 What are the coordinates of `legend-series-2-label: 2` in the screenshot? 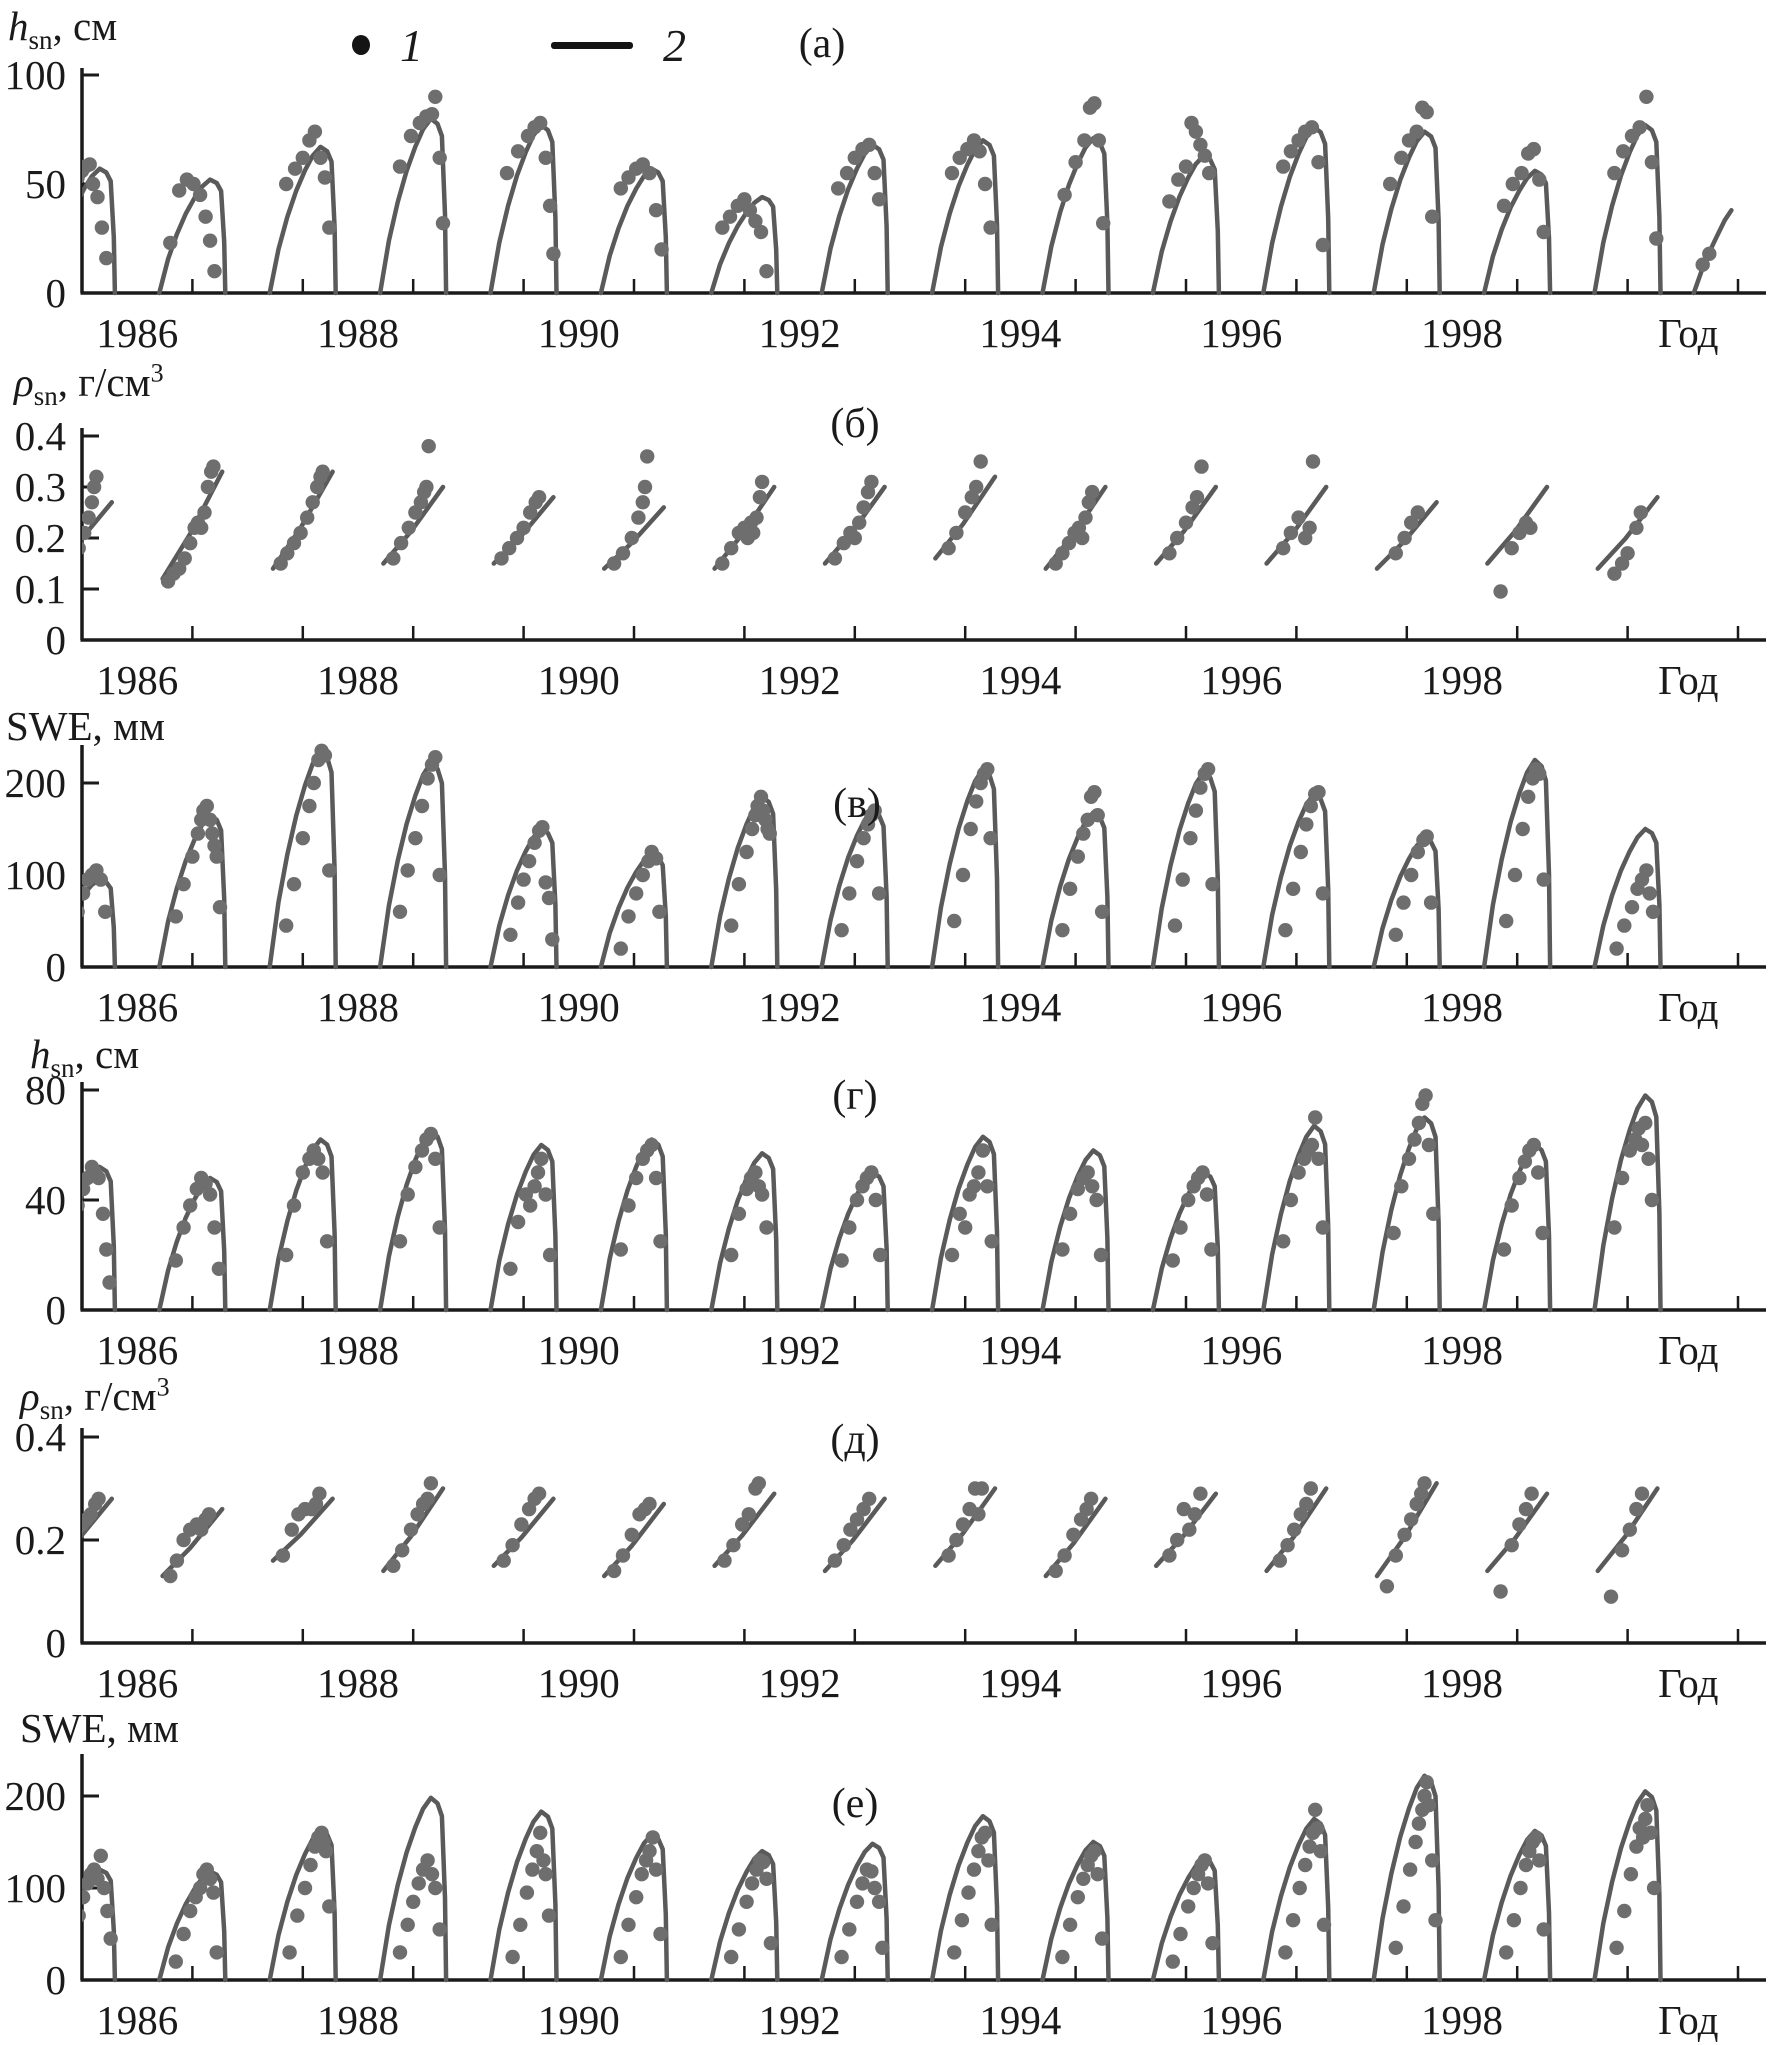 It's located at (674, 45).